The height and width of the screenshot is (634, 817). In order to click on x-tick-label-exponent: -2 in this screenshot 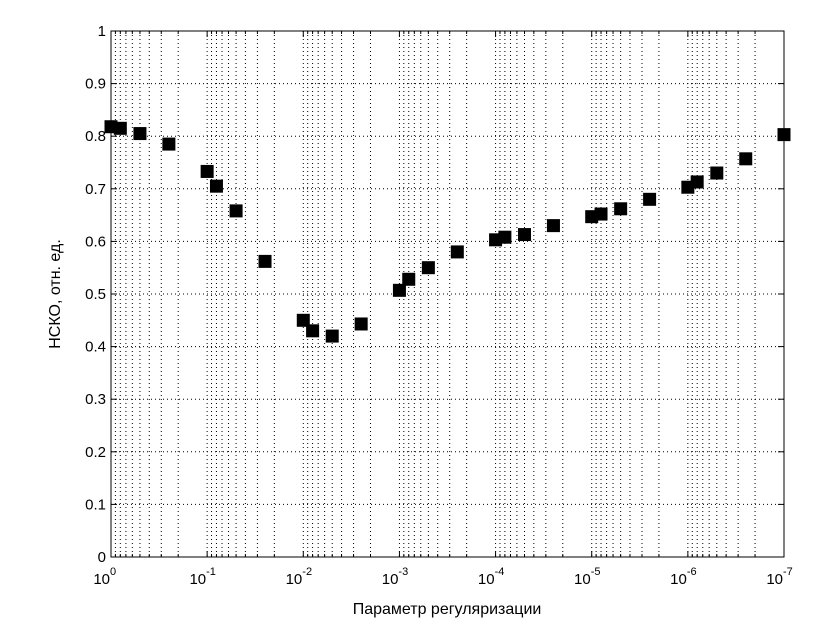, I will do `click(307, 572)`.